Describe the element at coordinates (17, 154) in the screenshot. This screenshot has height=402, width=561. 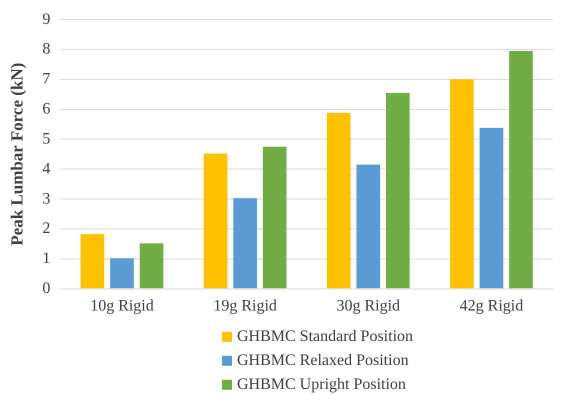
I see `y-axis-title: Peak Lumbar Force (kN)` at that location.